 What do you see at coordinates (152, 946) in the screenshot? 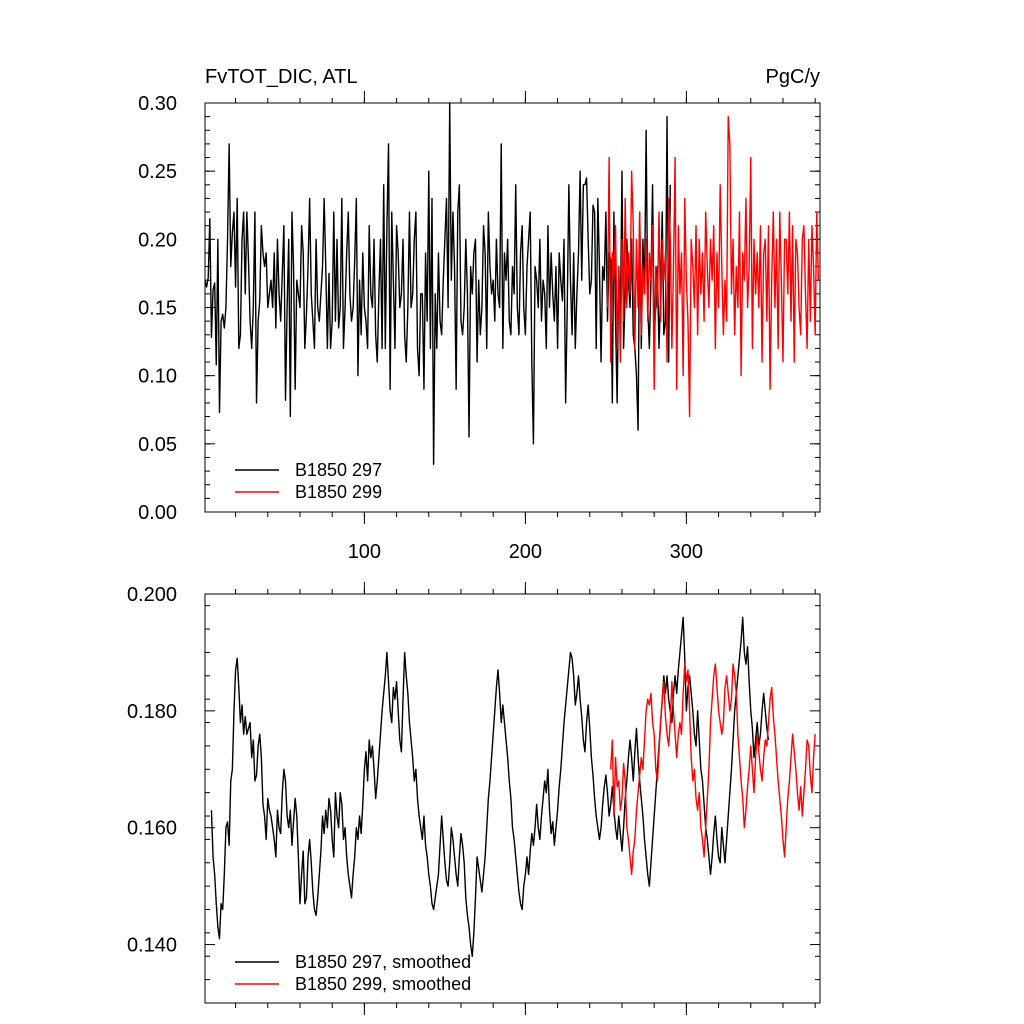
I see `bottom-y-tick-label: 0.140` at bounding box center [152, 946].